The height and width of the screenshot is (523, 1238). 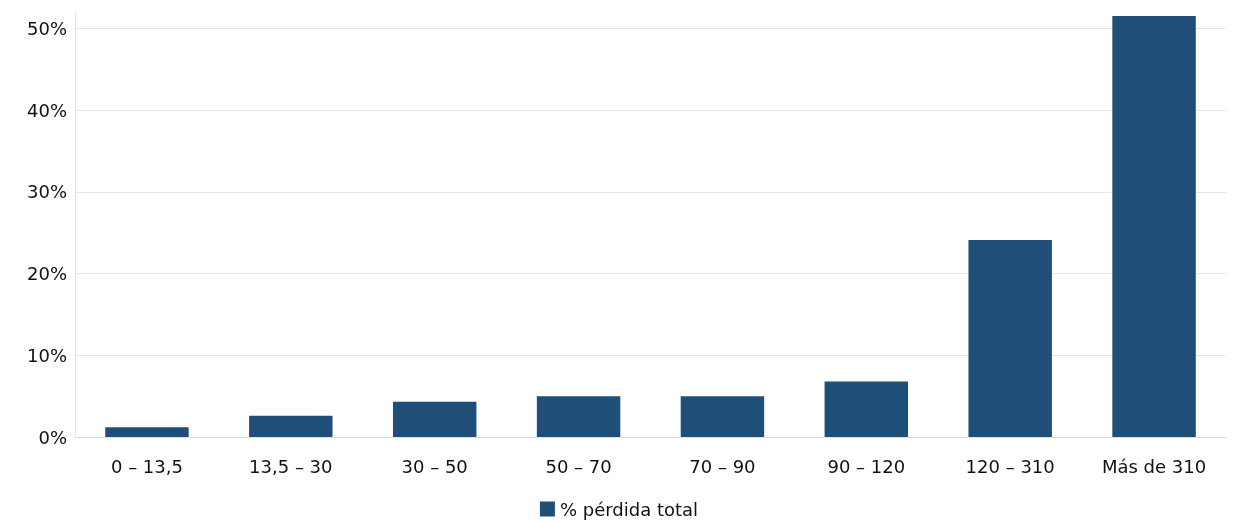 I want to click on y-tick-label: 10%, so click(x=46, y=355).